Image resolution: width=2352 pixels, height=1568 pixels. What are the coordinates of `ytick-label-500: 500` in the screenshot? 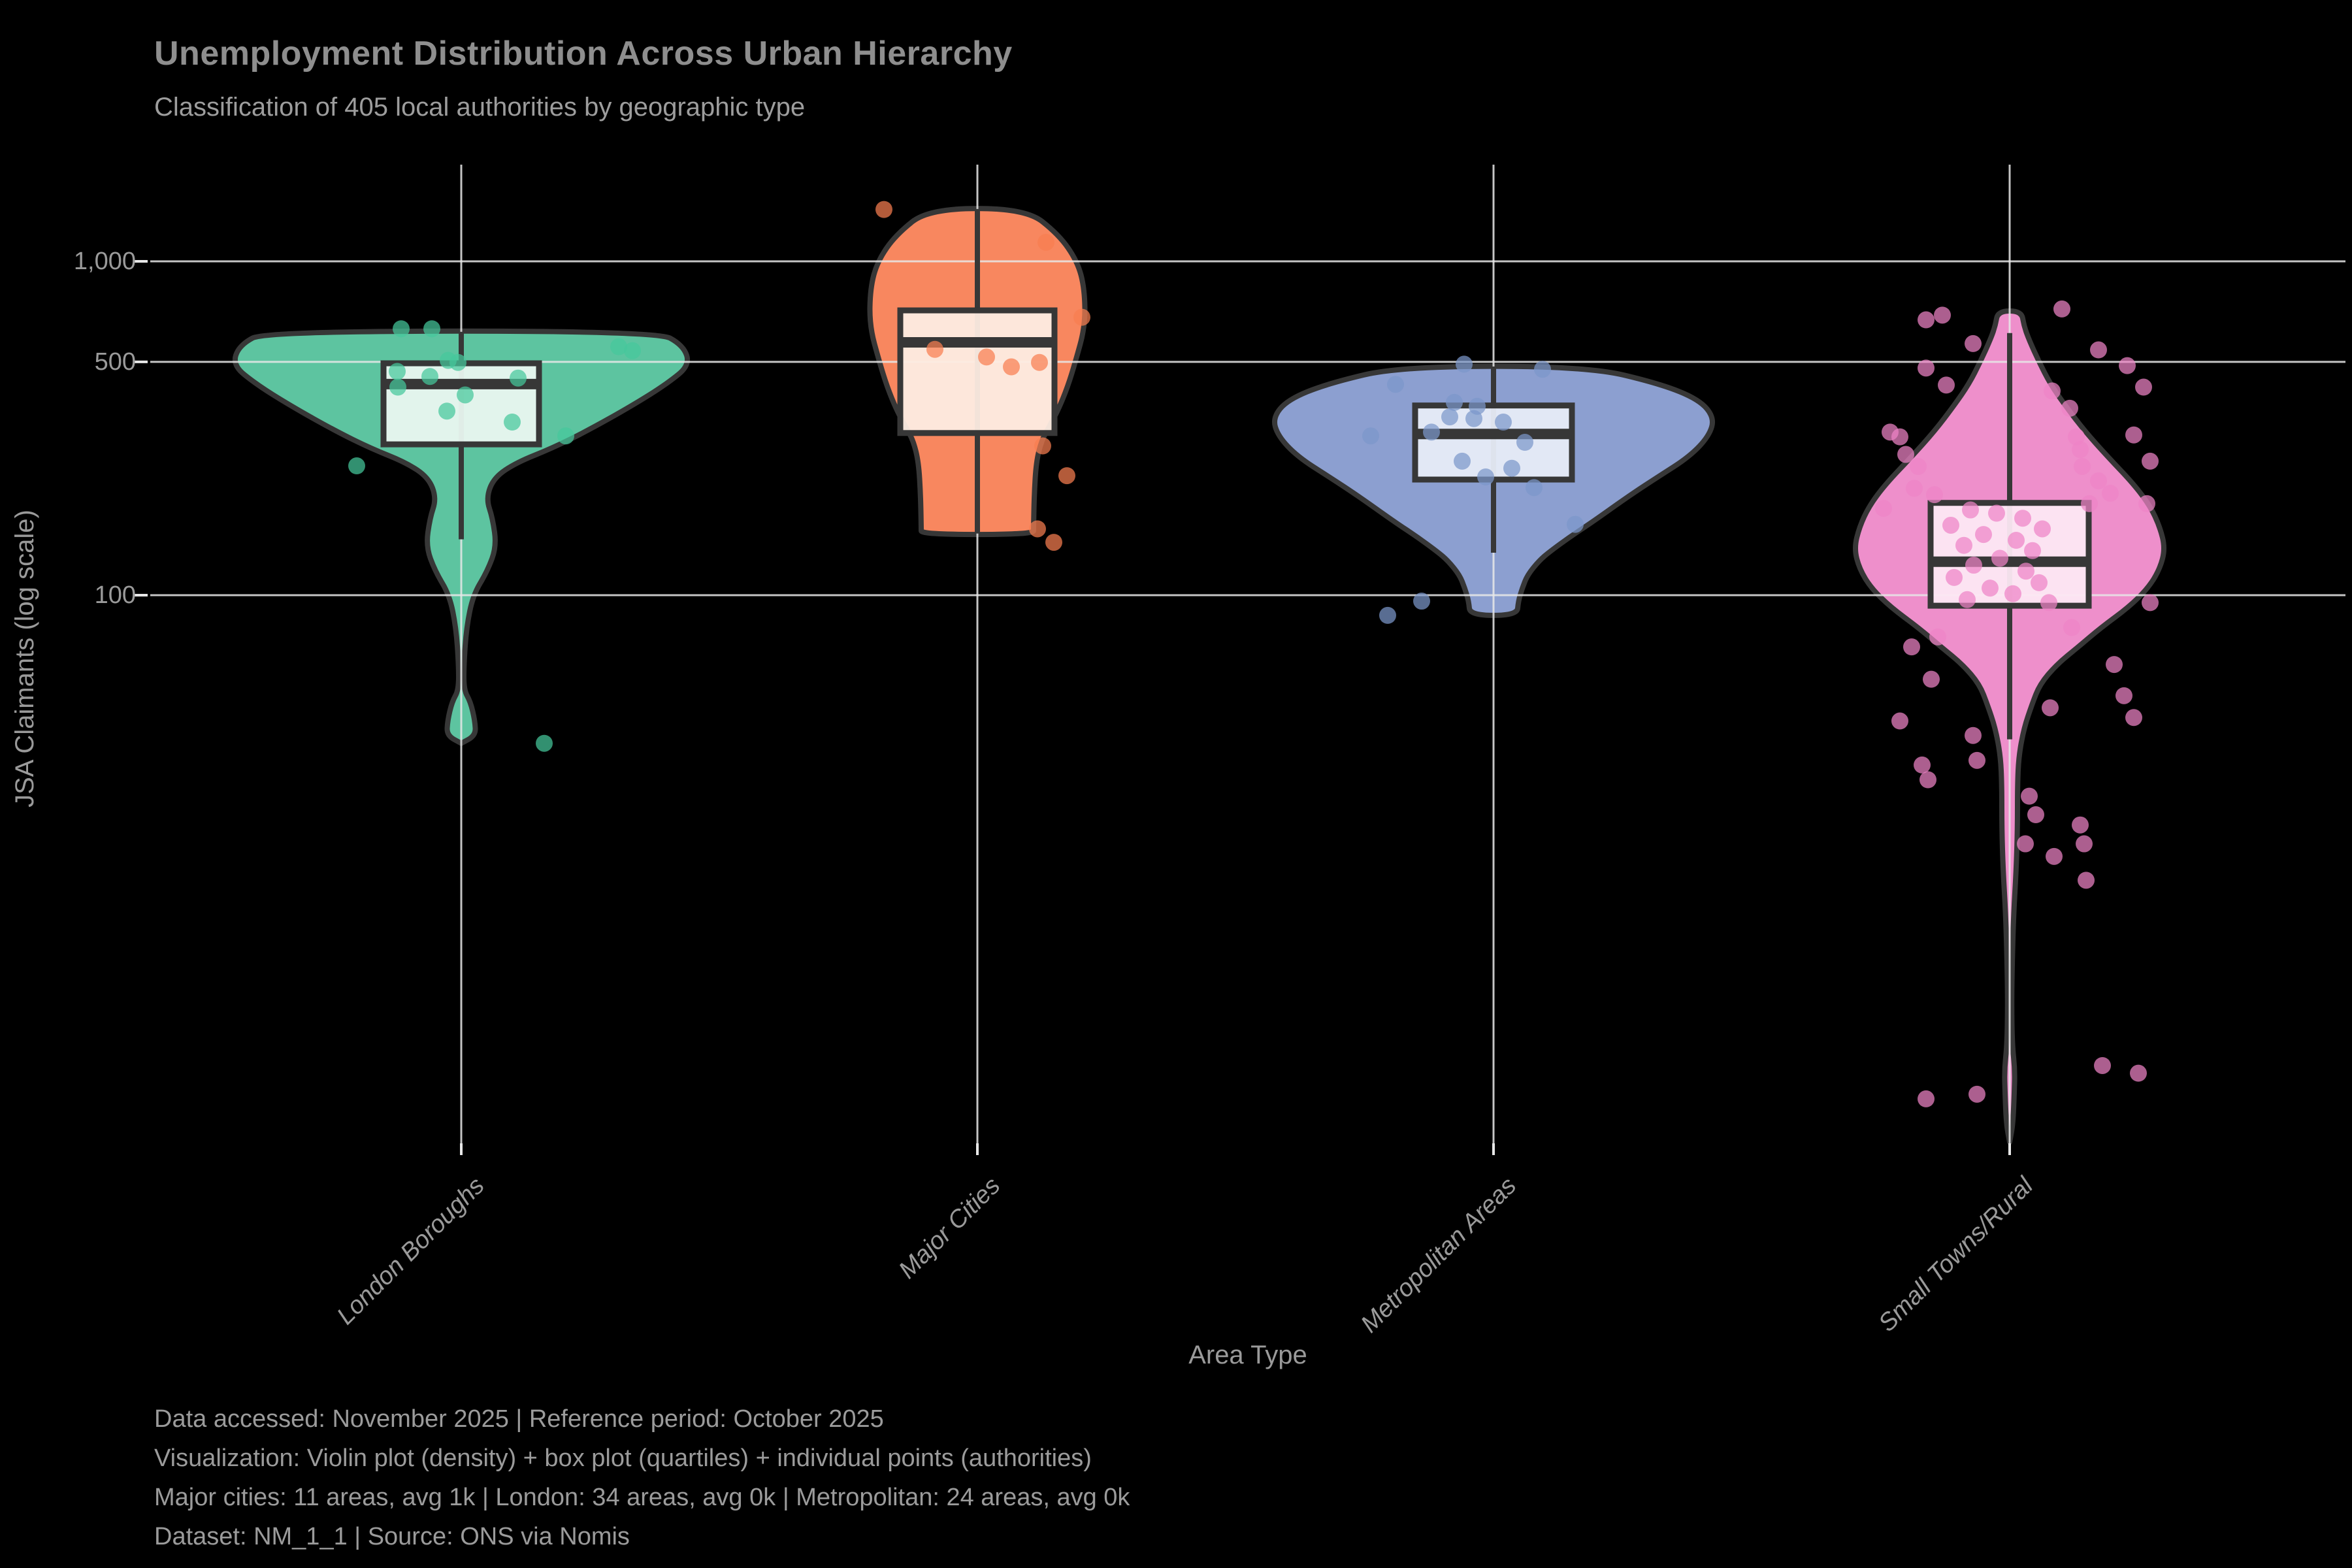 It's located at (115, 362).